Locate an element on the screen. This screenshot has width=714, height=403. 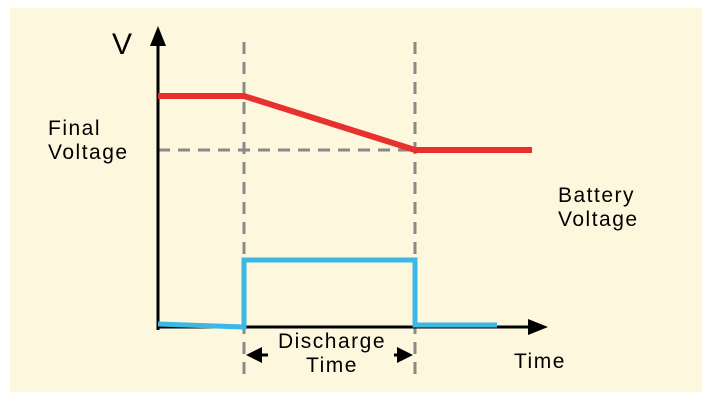
x-axis-arrow is located at coordinates (538, 327).